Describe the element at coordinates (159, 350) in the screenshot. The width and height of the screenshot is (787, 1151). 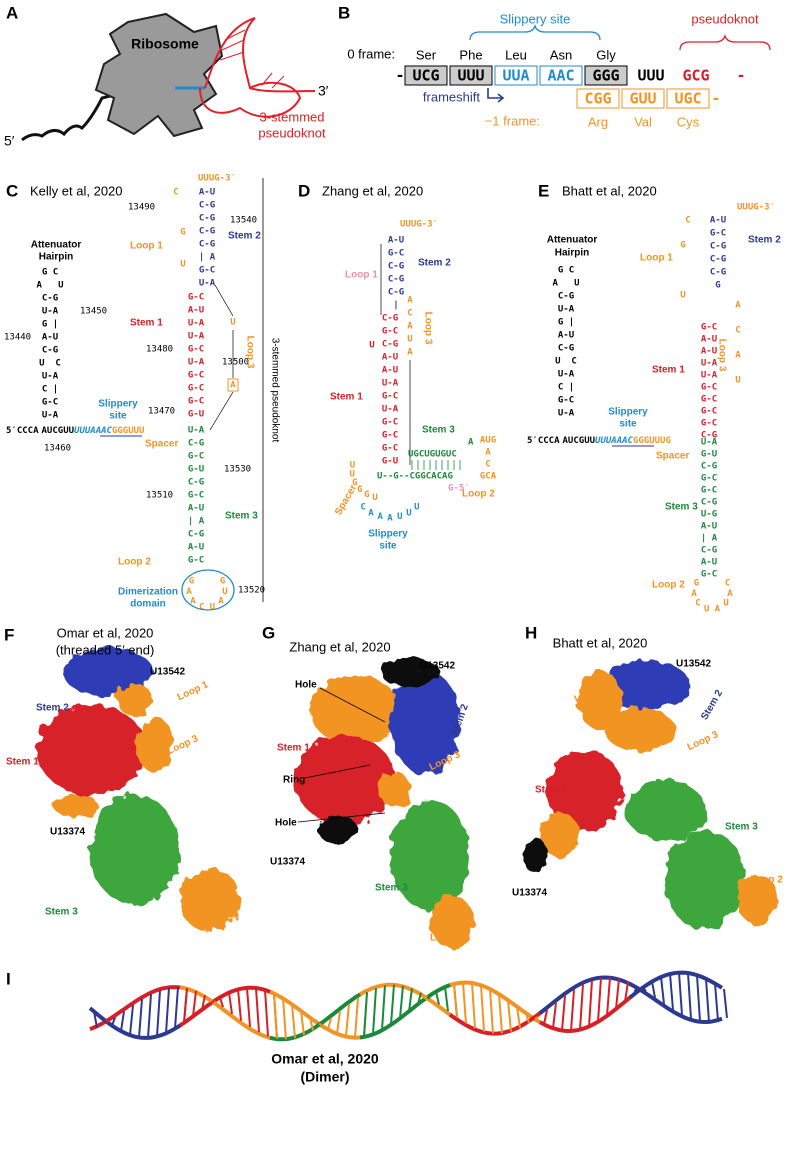
I see `position-number: 13480` at that location.